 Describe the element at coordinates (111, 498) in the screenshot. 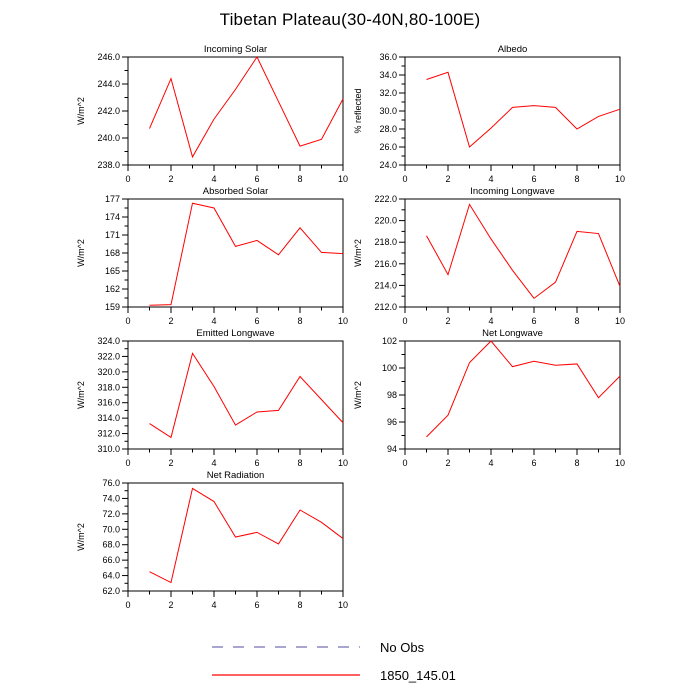

I see `svg-text: 74.0` at that location.